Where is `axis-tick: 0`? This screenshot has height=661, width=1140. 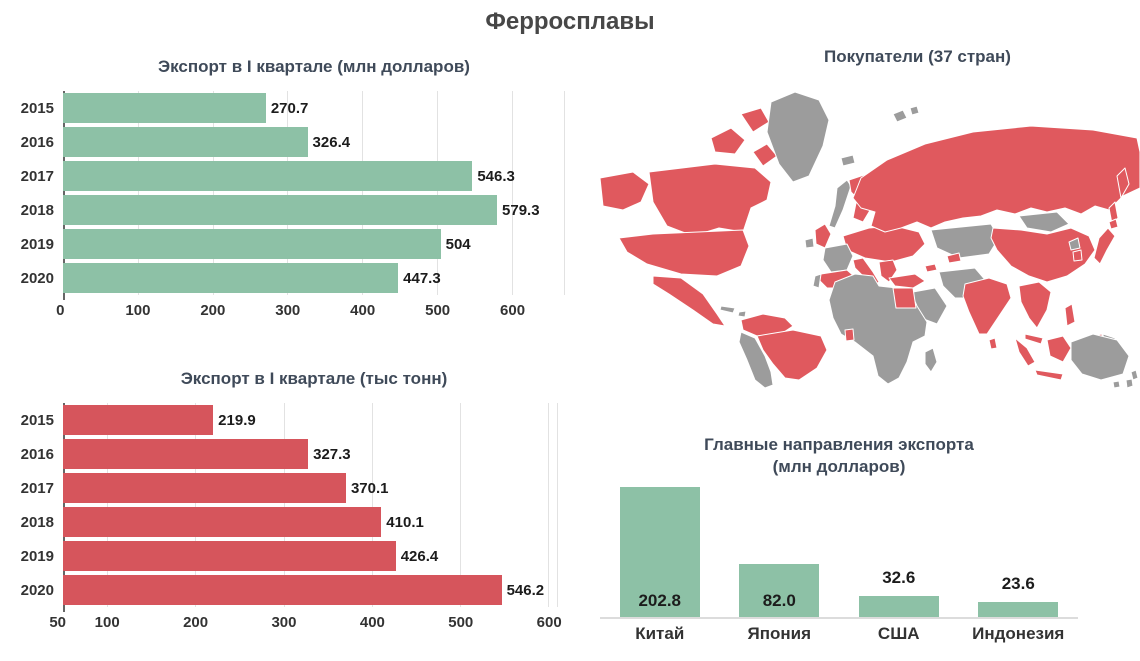
axis-tick: 0 is located at coordinates (60, 310).